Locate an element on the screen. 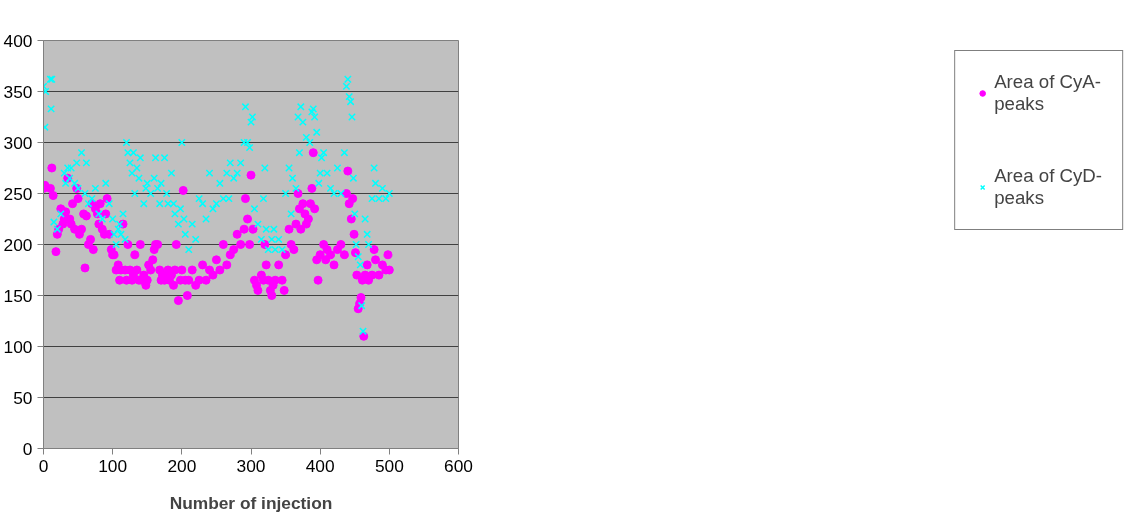 The width and height of the screenshot is (1133, 518). y-tick-label: 400 is located at coordinates (18, 40).